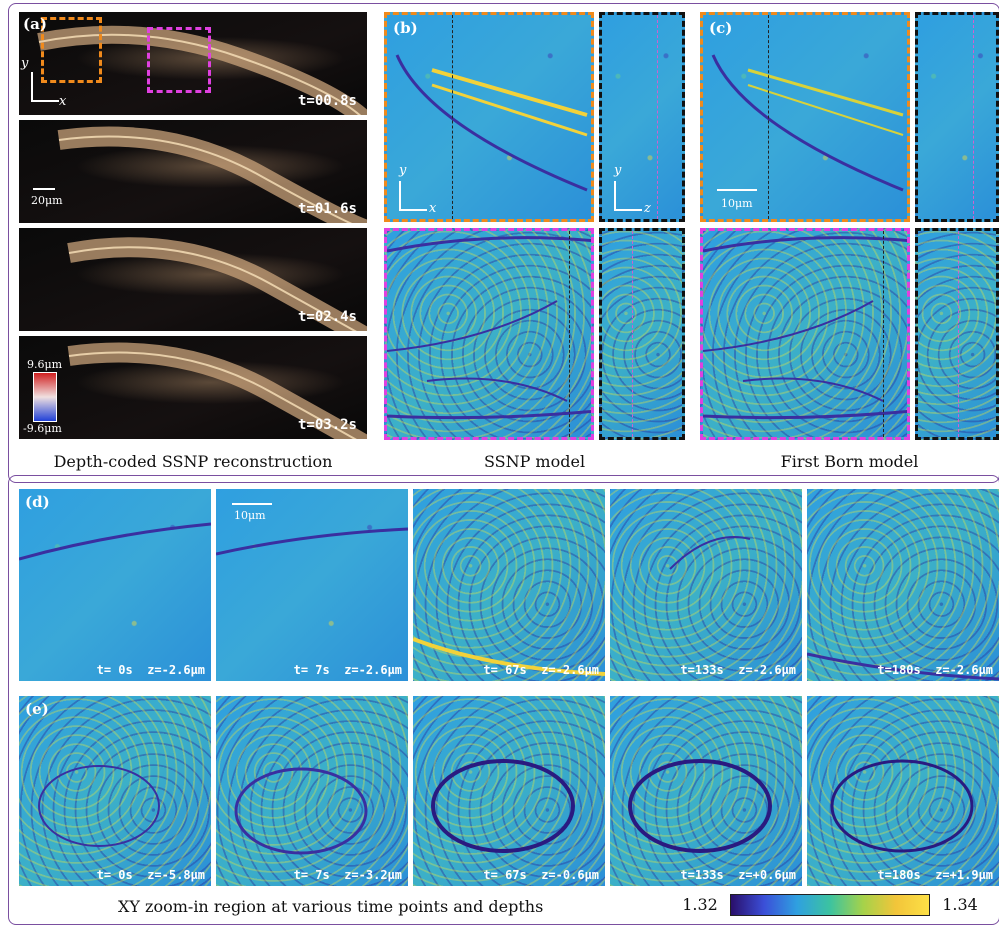 The height and width of the screenshot is (928, 999). I want to click on panel-c-yz-bottom, so click(957, 334).